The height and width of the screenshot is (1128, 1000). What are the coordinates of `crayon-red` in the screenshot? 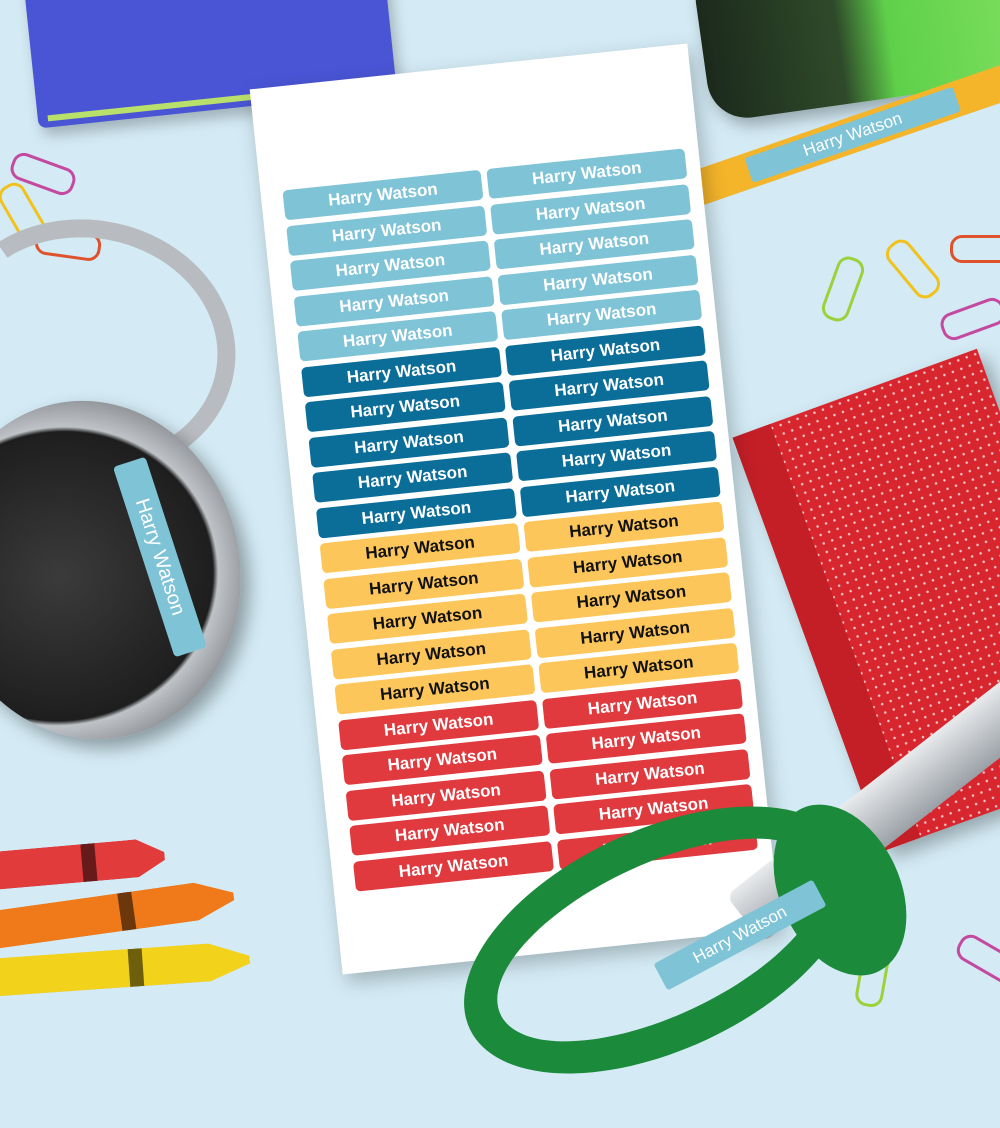 It's located at (83, 864).